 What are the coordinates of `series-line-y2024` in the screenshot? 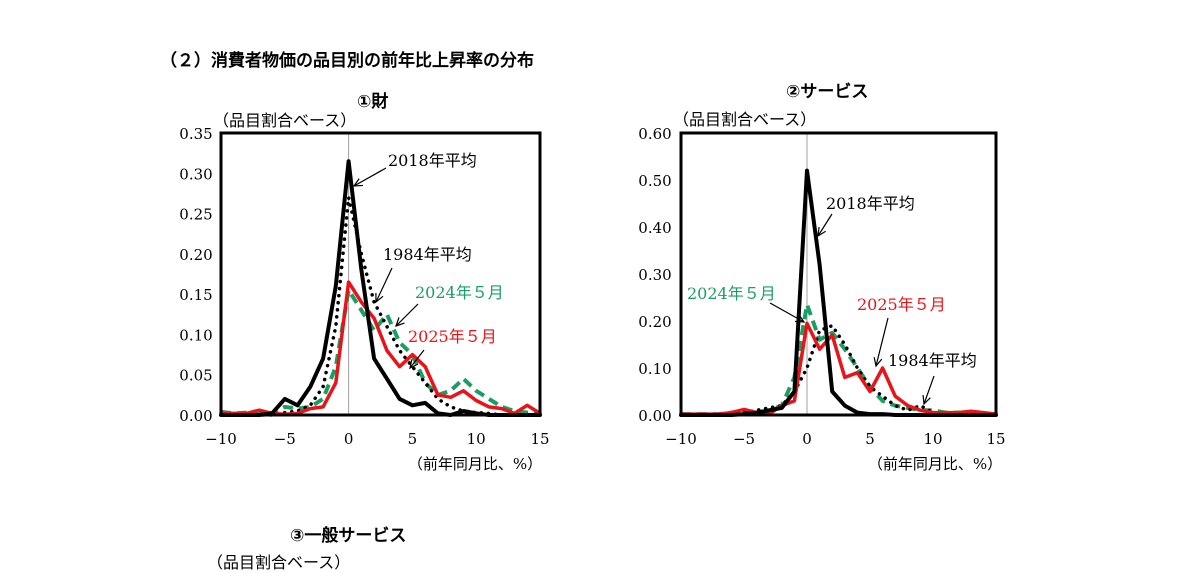 It's located at (380, 352).